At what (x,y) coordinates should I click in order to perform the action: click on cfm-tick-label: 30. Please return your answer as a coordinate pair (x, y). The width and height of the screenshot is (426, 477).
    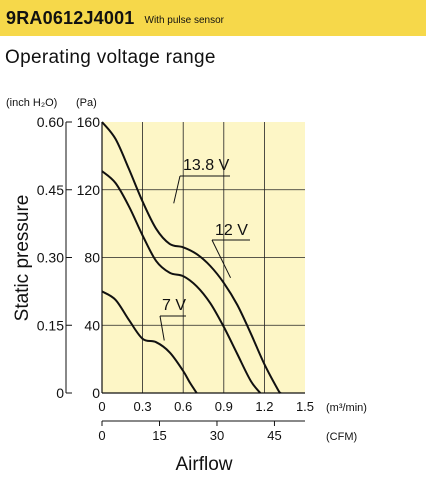
    Looking at the image, I should click on (217, 435).